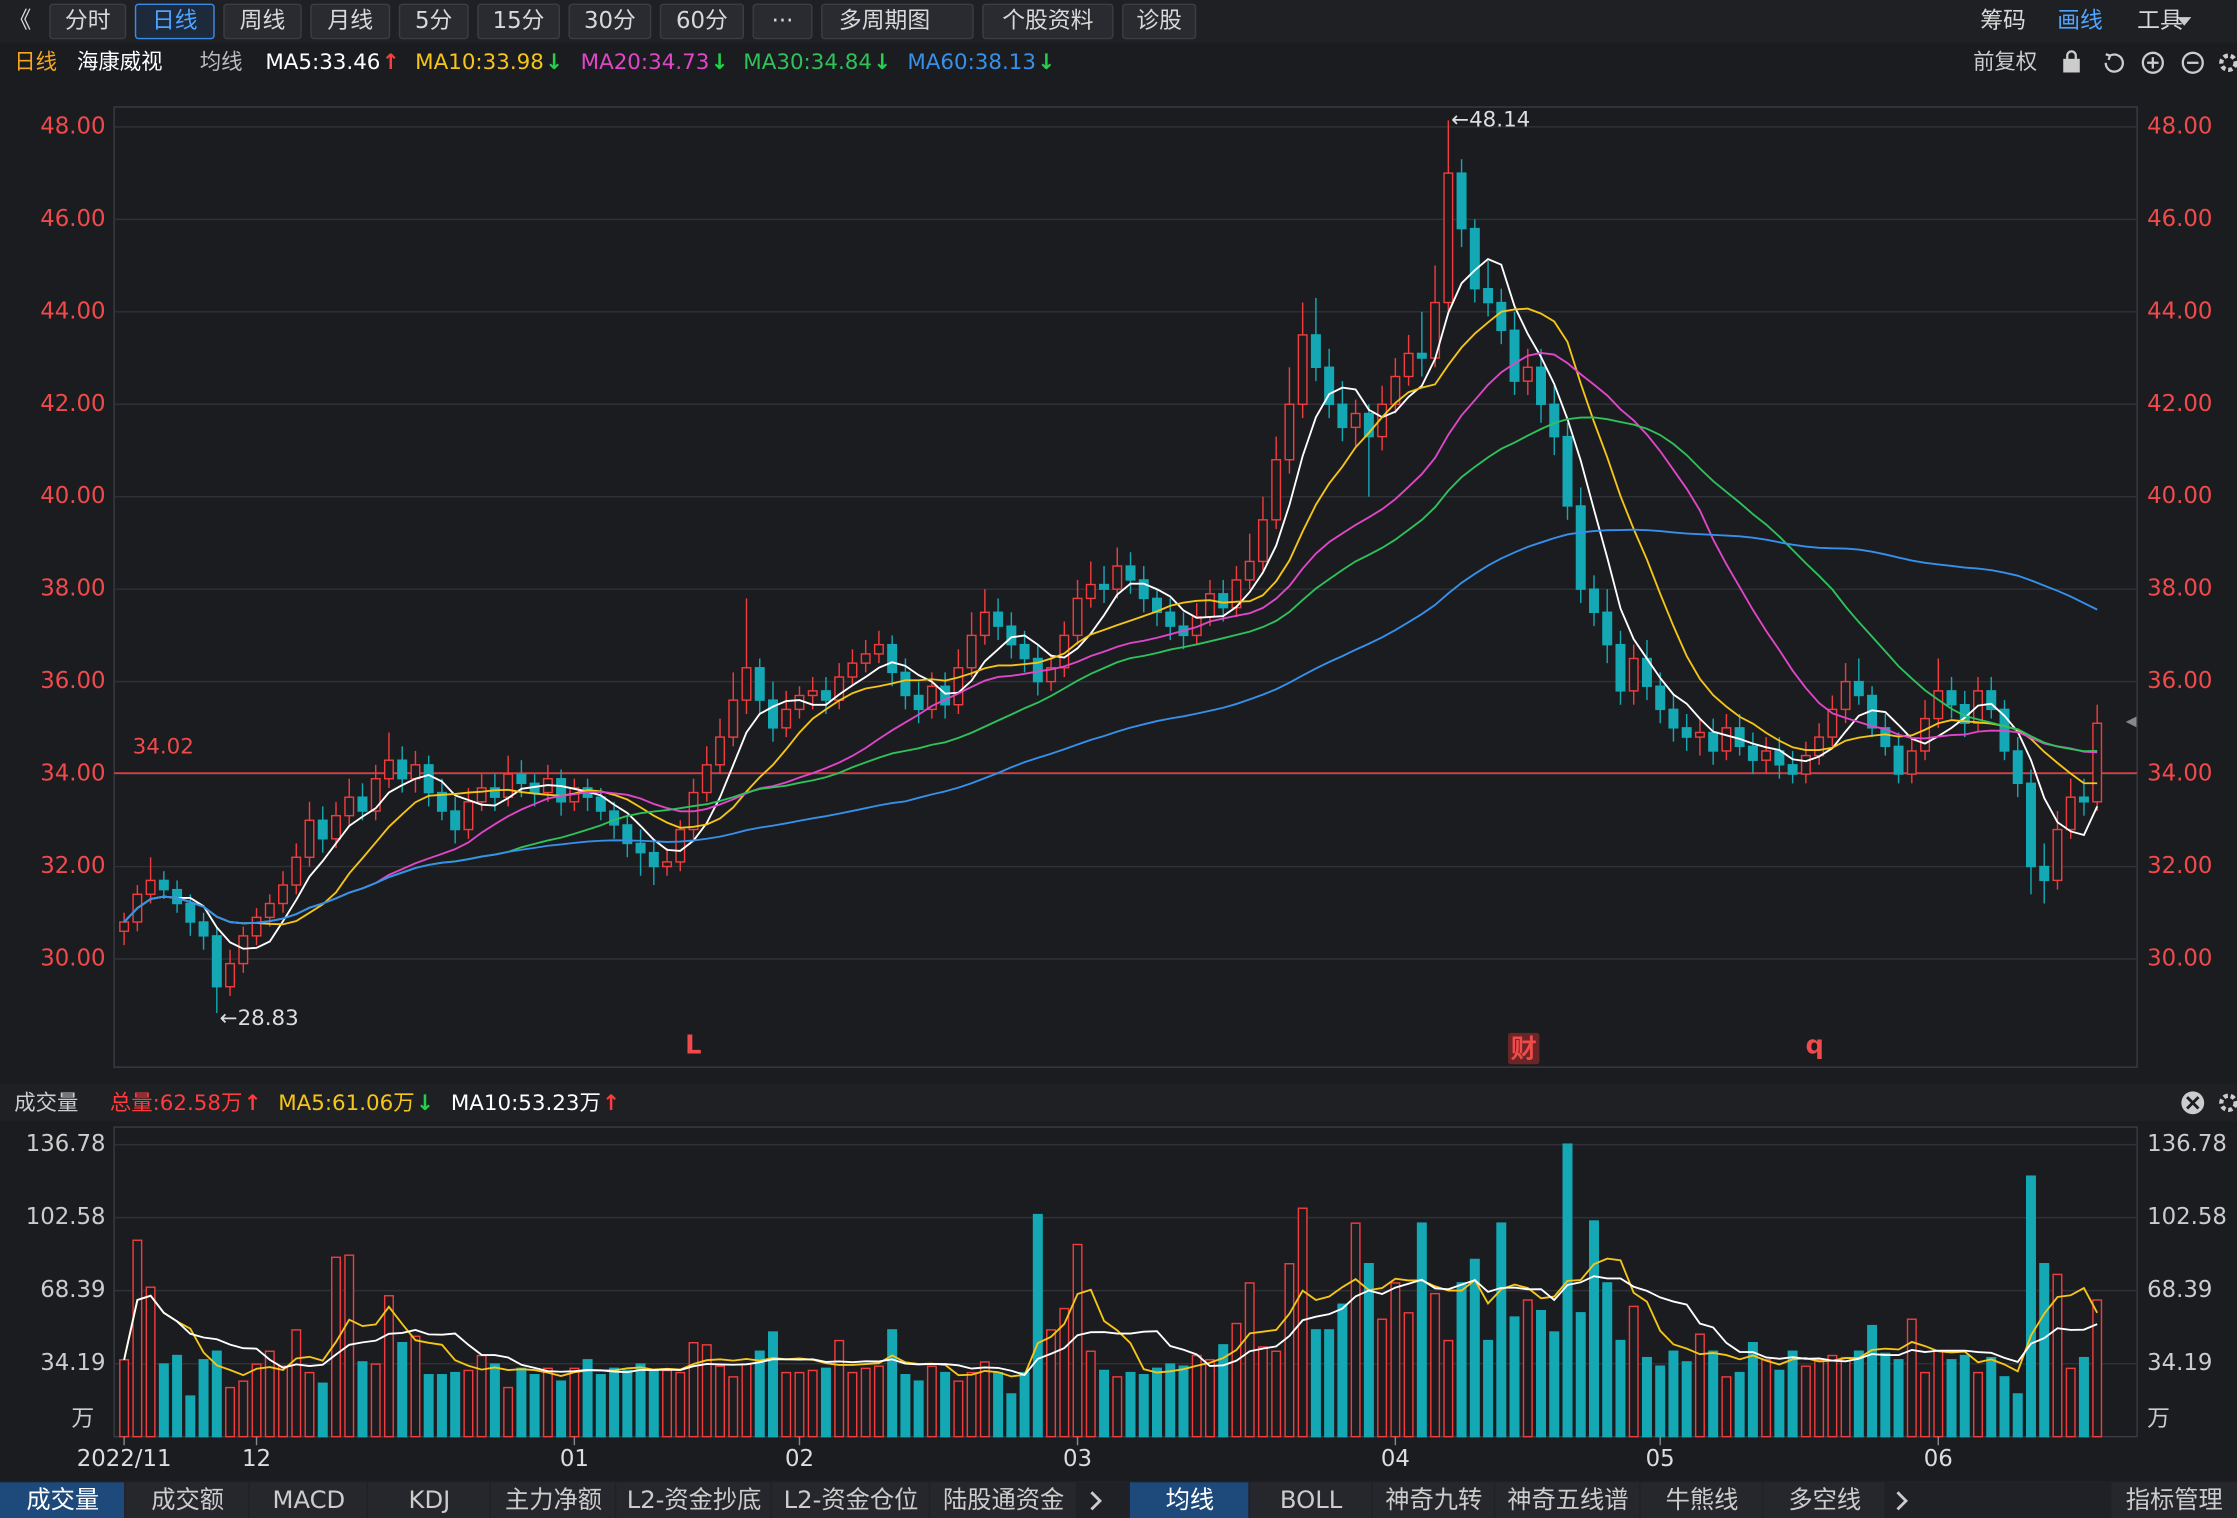 Image resolution: width=2237 pixels, height=1518 pixels. Describe the element at coordinates (2152, 62) in the screenshot. I see `zoom-in-icon` at that location.